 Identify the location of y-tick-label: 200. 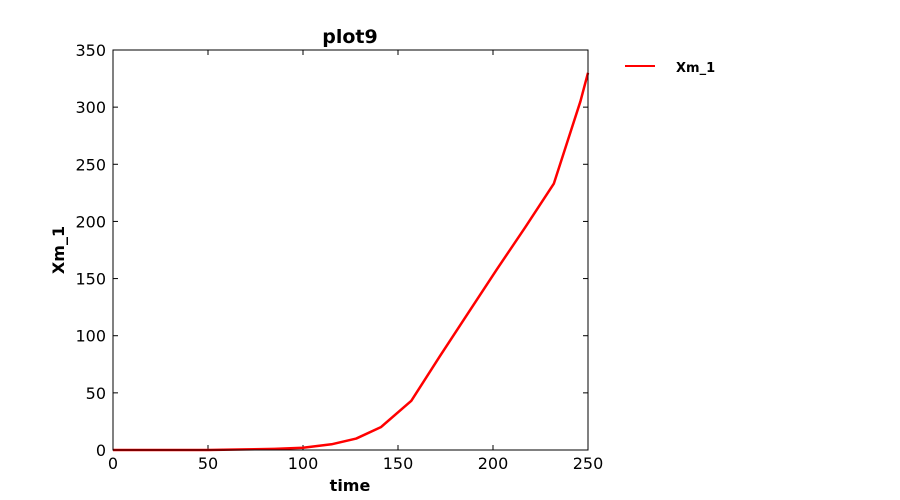
(90, 221).